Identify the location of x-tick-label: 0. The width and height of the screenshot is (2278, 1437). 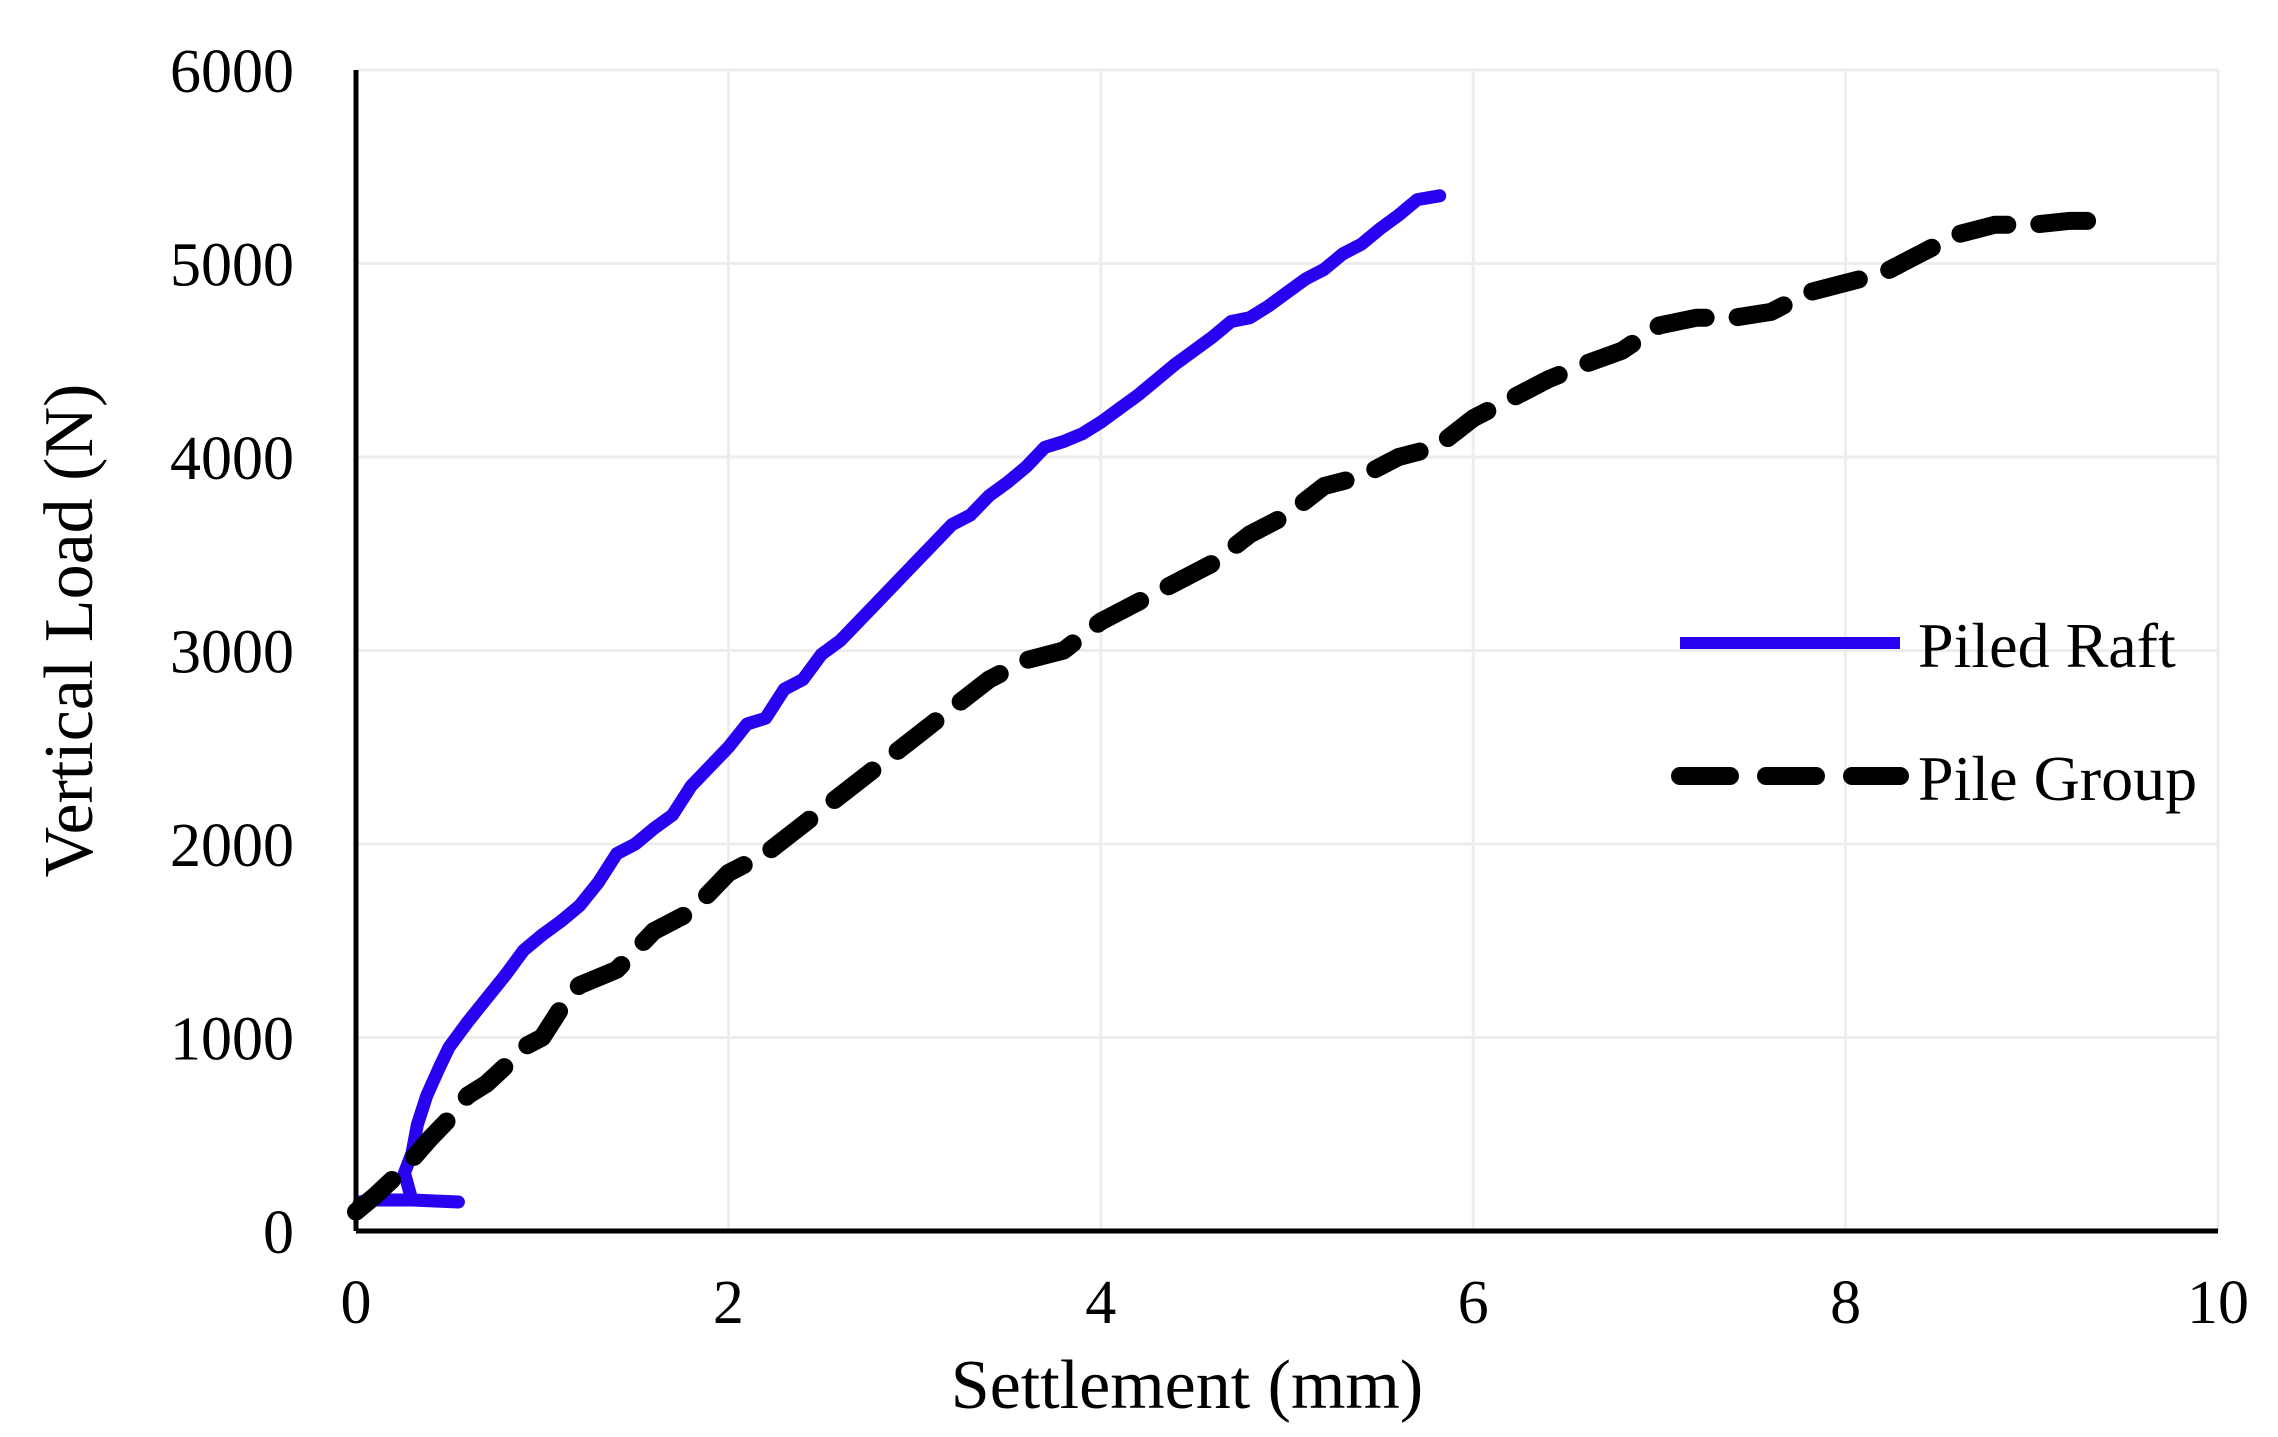
(356, 1303).